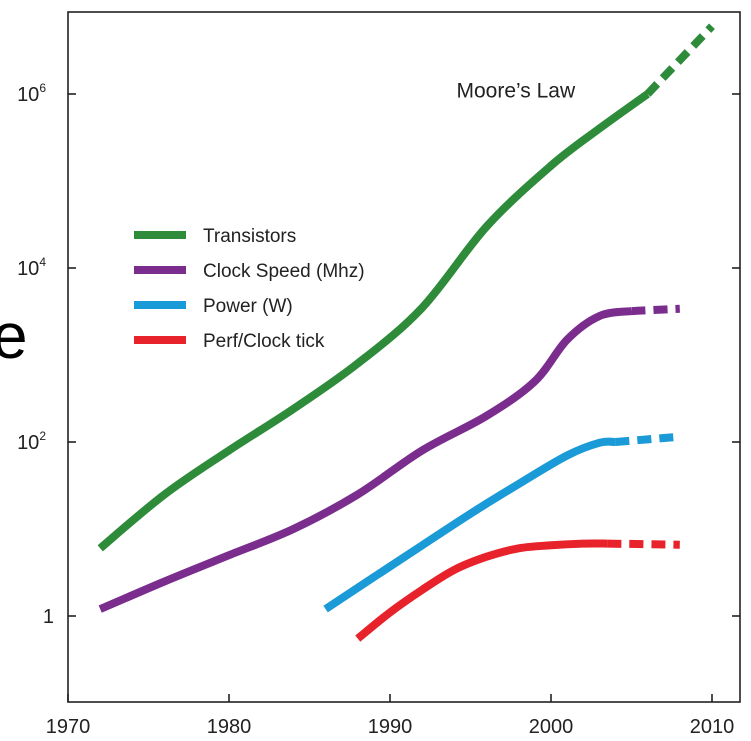 The width and height of the screenshot is (751, 741). What do you see at coordinates (31, 267) in the screenshot?
I see `y-tick-label-10-4: 10⁴` at bounding box center [31, 267].